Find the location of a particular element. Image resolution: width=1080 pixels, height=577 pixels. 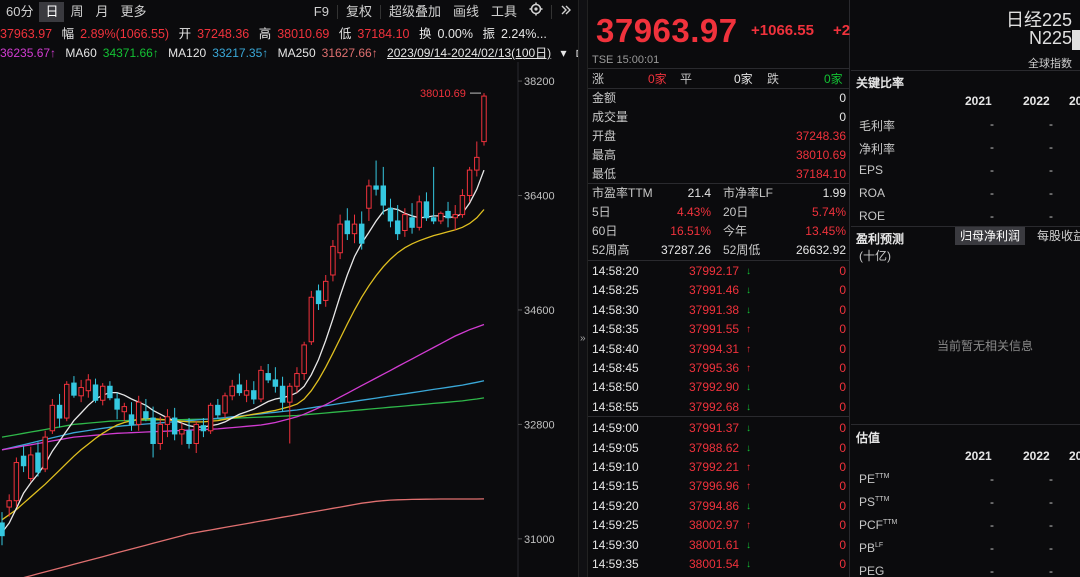

tick-row: 14:59:20 37994.86 ↓ 0 is located at coordinates (719, 506).